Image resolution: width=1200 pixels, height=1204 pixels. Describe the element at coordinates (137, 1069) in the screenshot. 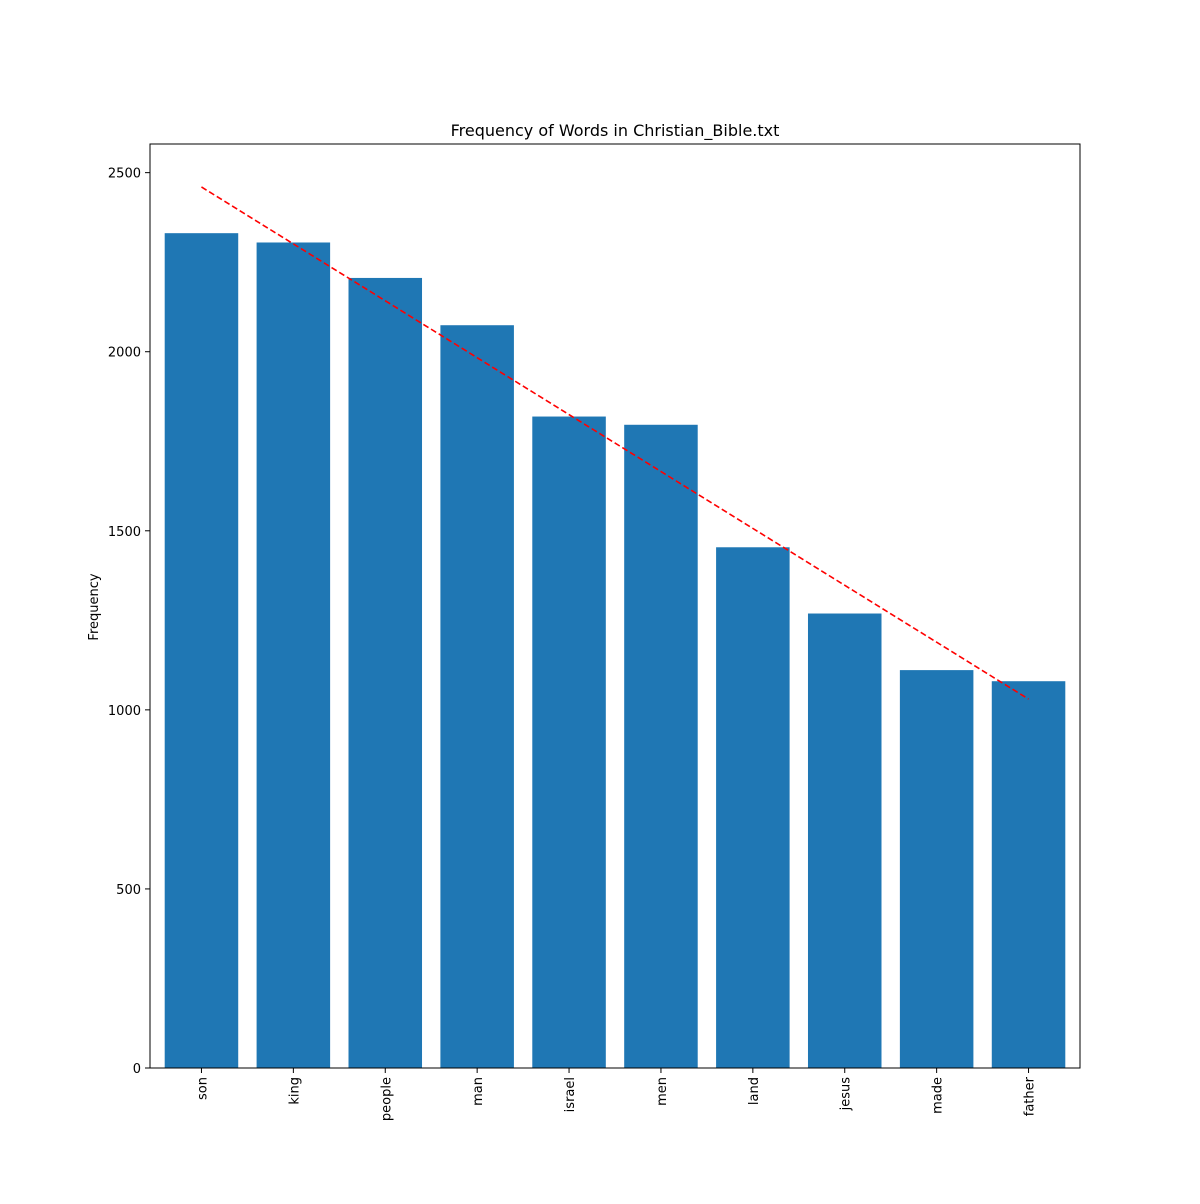

I see `y-tick-label: 0` at that location.